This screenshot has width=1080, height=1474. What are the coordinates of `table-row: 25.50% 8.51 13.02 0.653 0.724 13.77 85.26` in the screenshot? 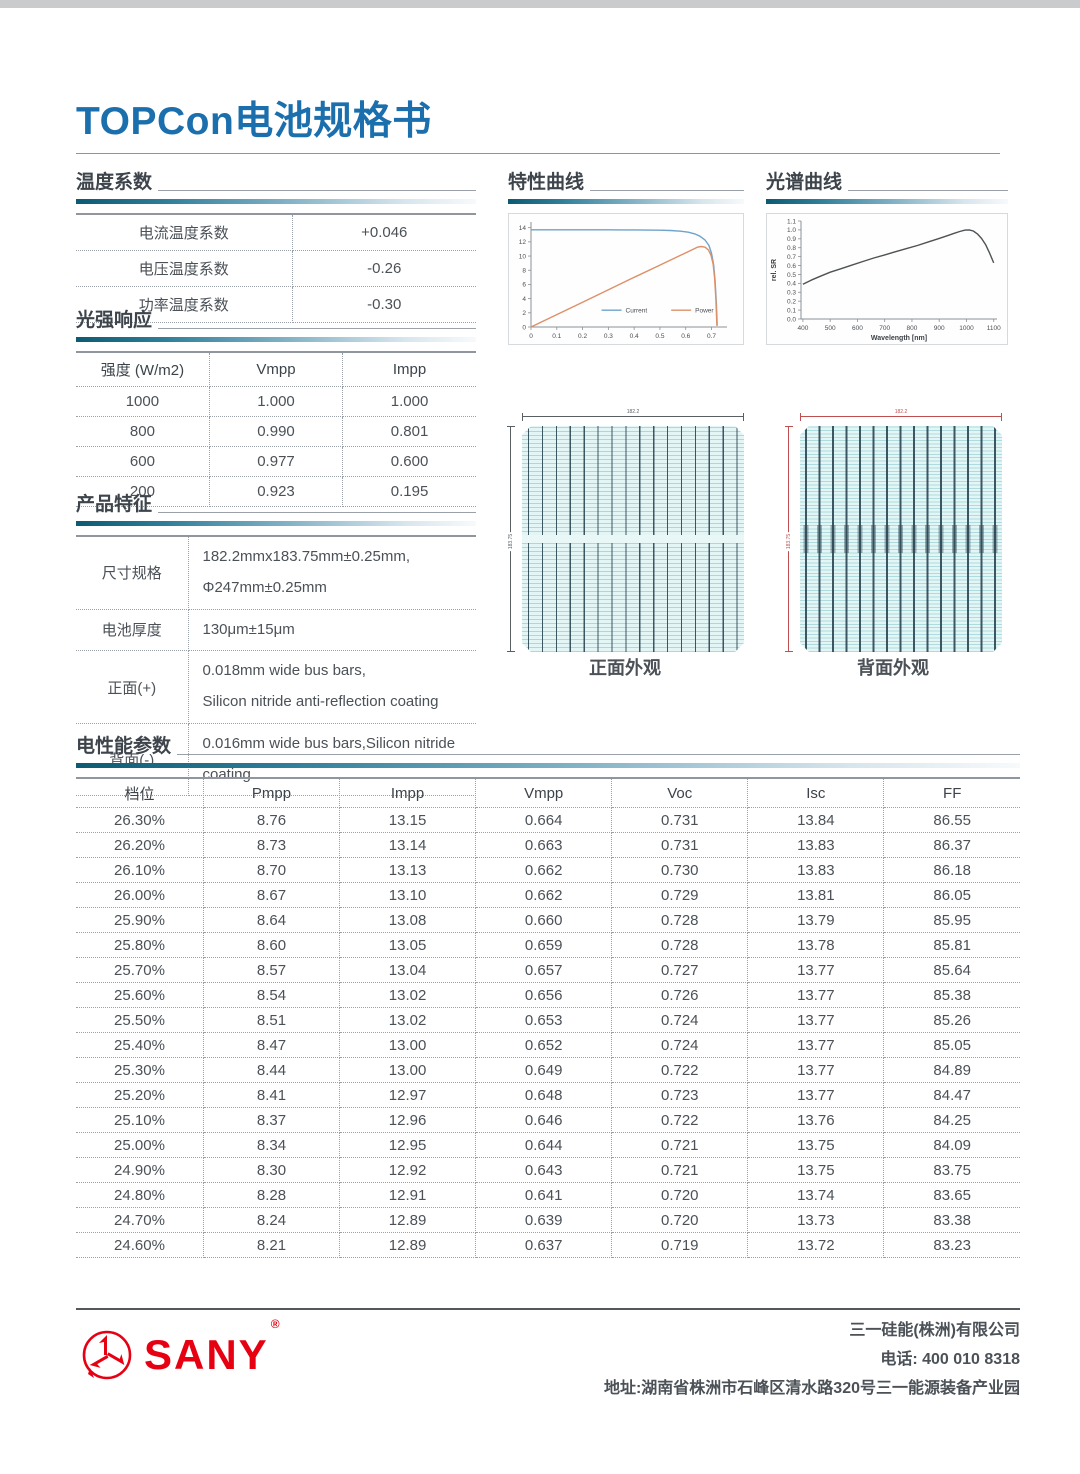 It's located at (548, 1020).